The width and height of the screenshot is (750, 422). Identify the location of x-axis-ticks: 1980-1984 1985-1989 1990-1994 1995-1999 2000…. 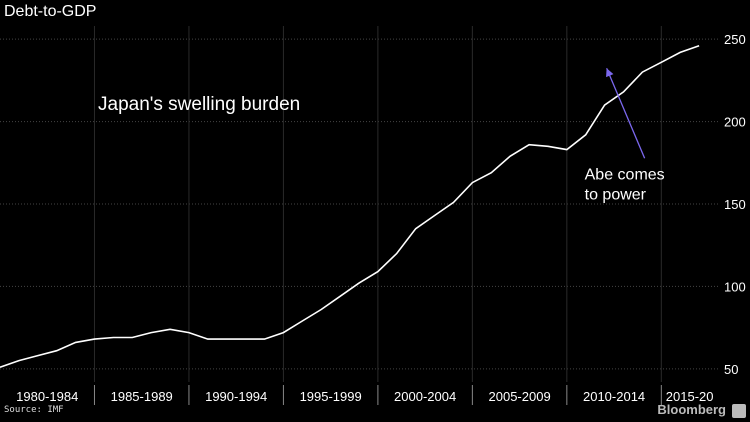
(365, 395).